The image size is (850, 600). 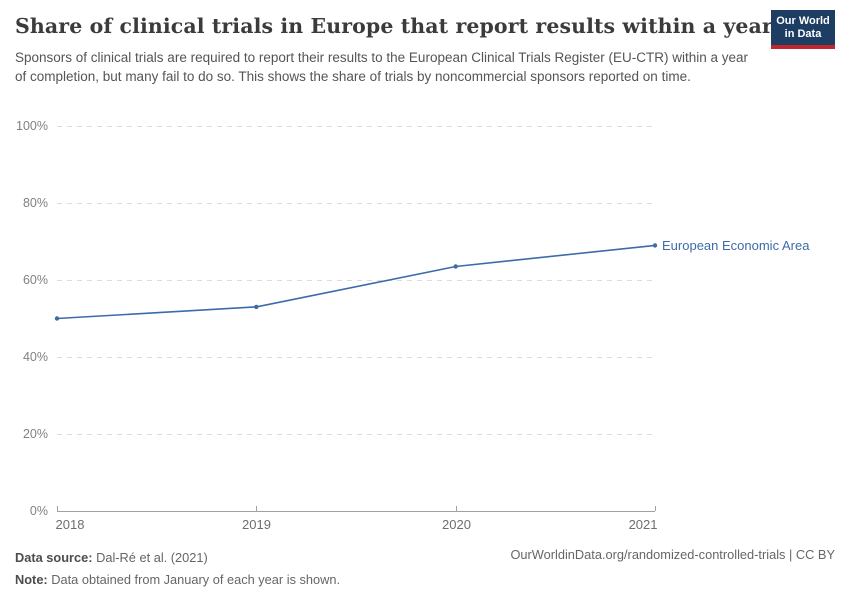 I want to click on data-source-label: Data source:, so click(x=54, y=557).